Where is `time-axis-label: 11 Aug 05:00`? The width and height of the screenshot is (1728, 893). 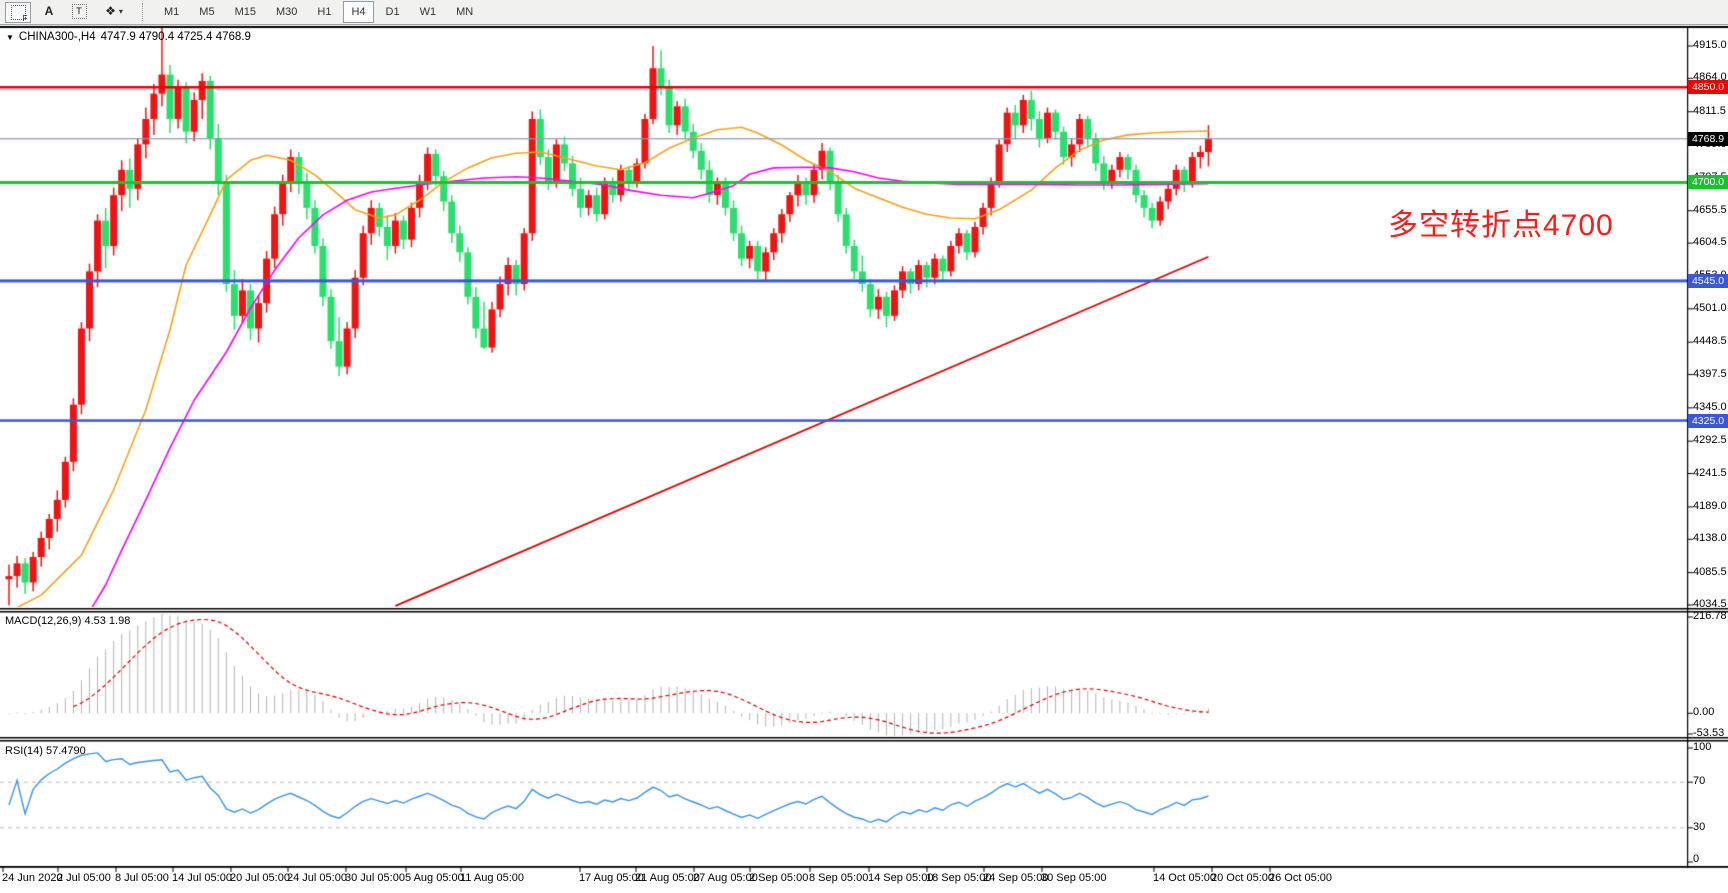 time-axis-label: 11 Aug 05:00 is located at coordinates (492, 878).